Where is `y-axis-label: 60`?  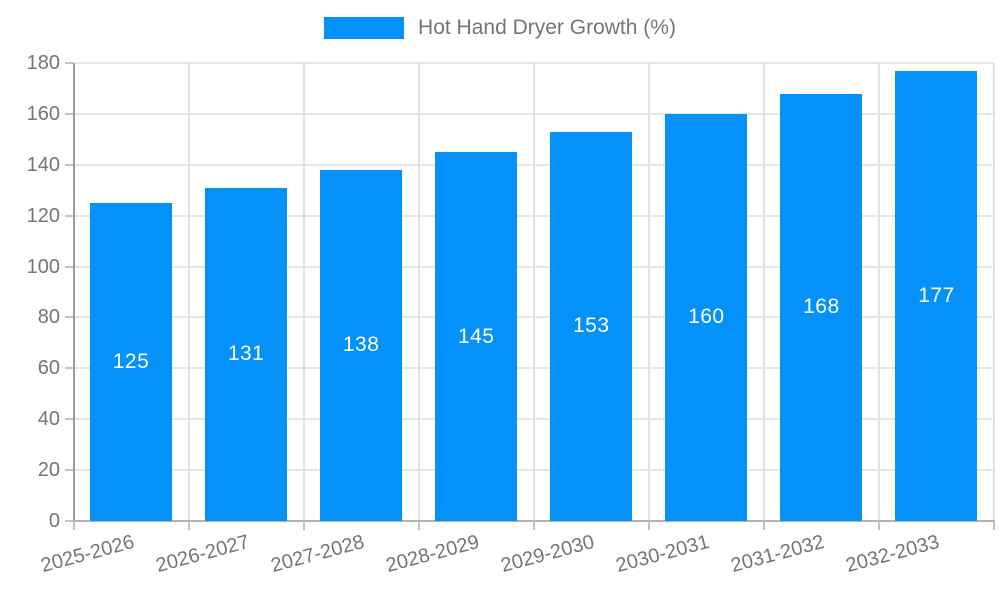
y-axis-label: 60 is located at coordinates (48, 368).